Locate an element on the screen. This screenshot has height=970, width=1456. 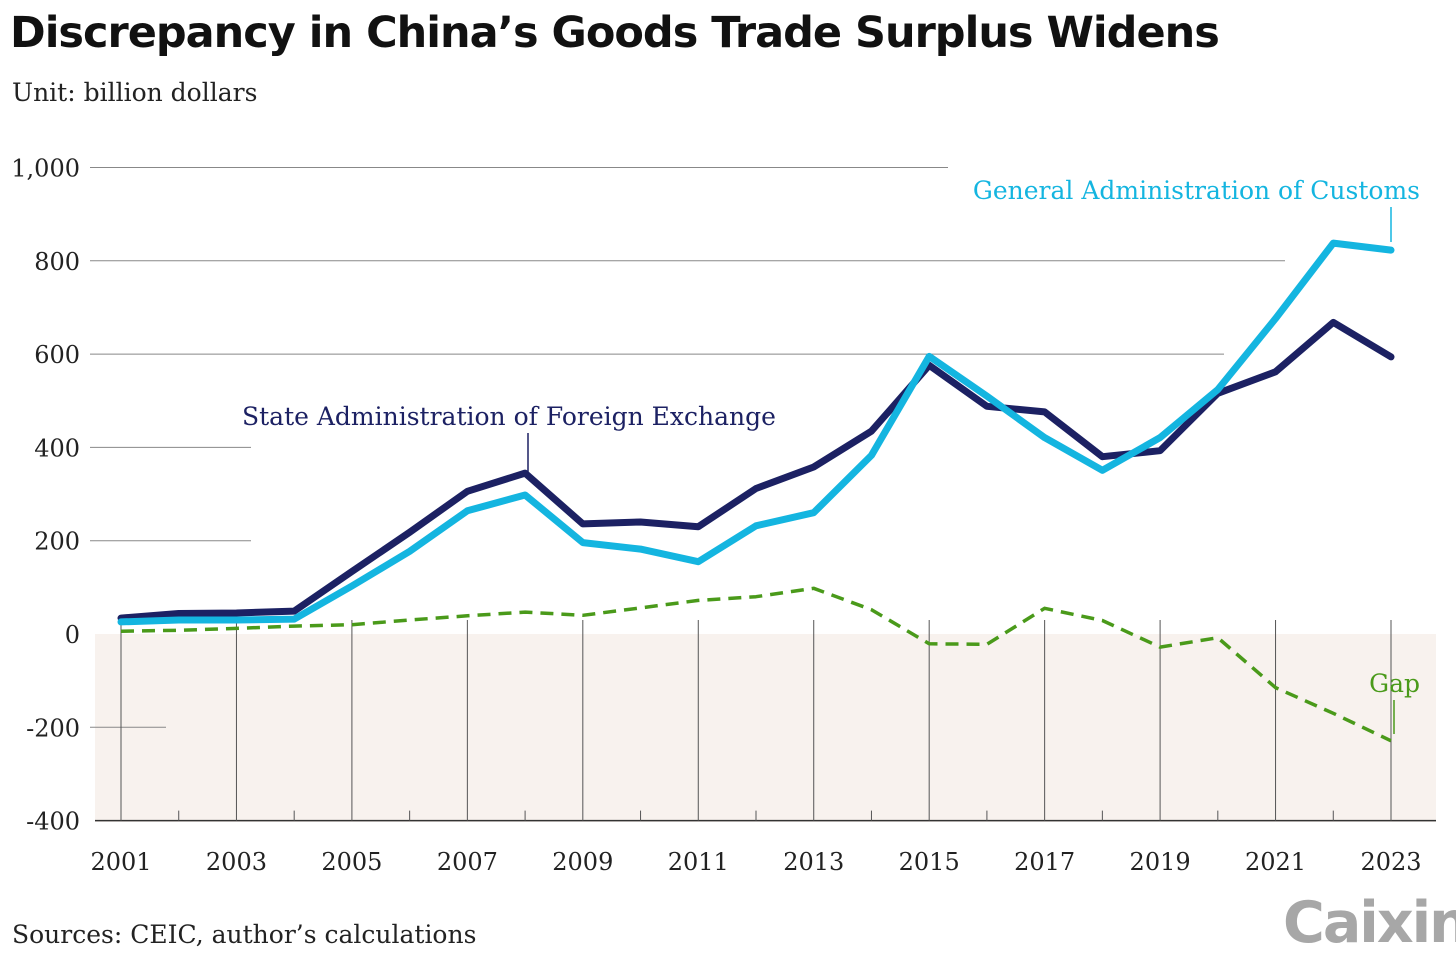
label-safe: State Administration of Foreign Exchange is located at coordinates (509, 416).